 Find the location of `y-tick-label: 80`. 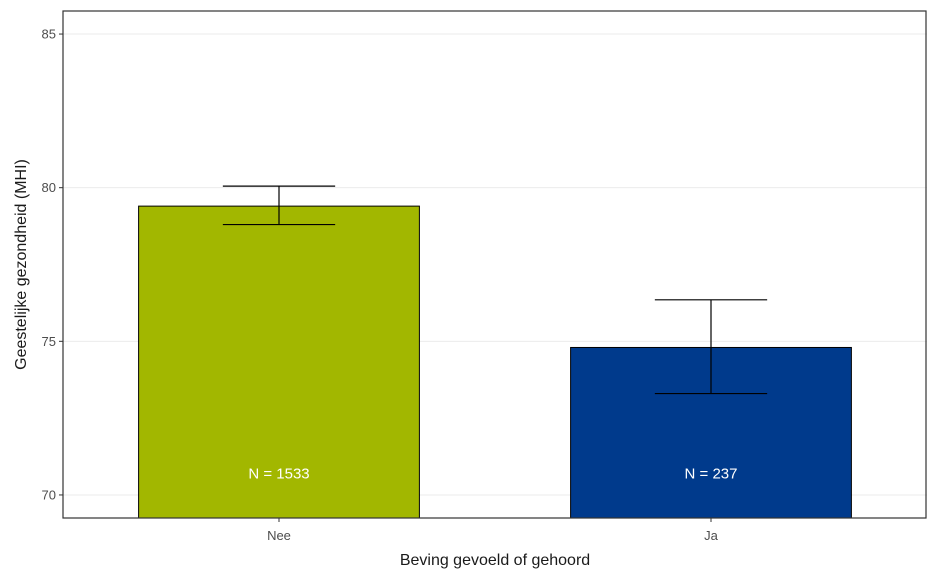

y-tick-label: 80 is located at coordinates (49, 187).